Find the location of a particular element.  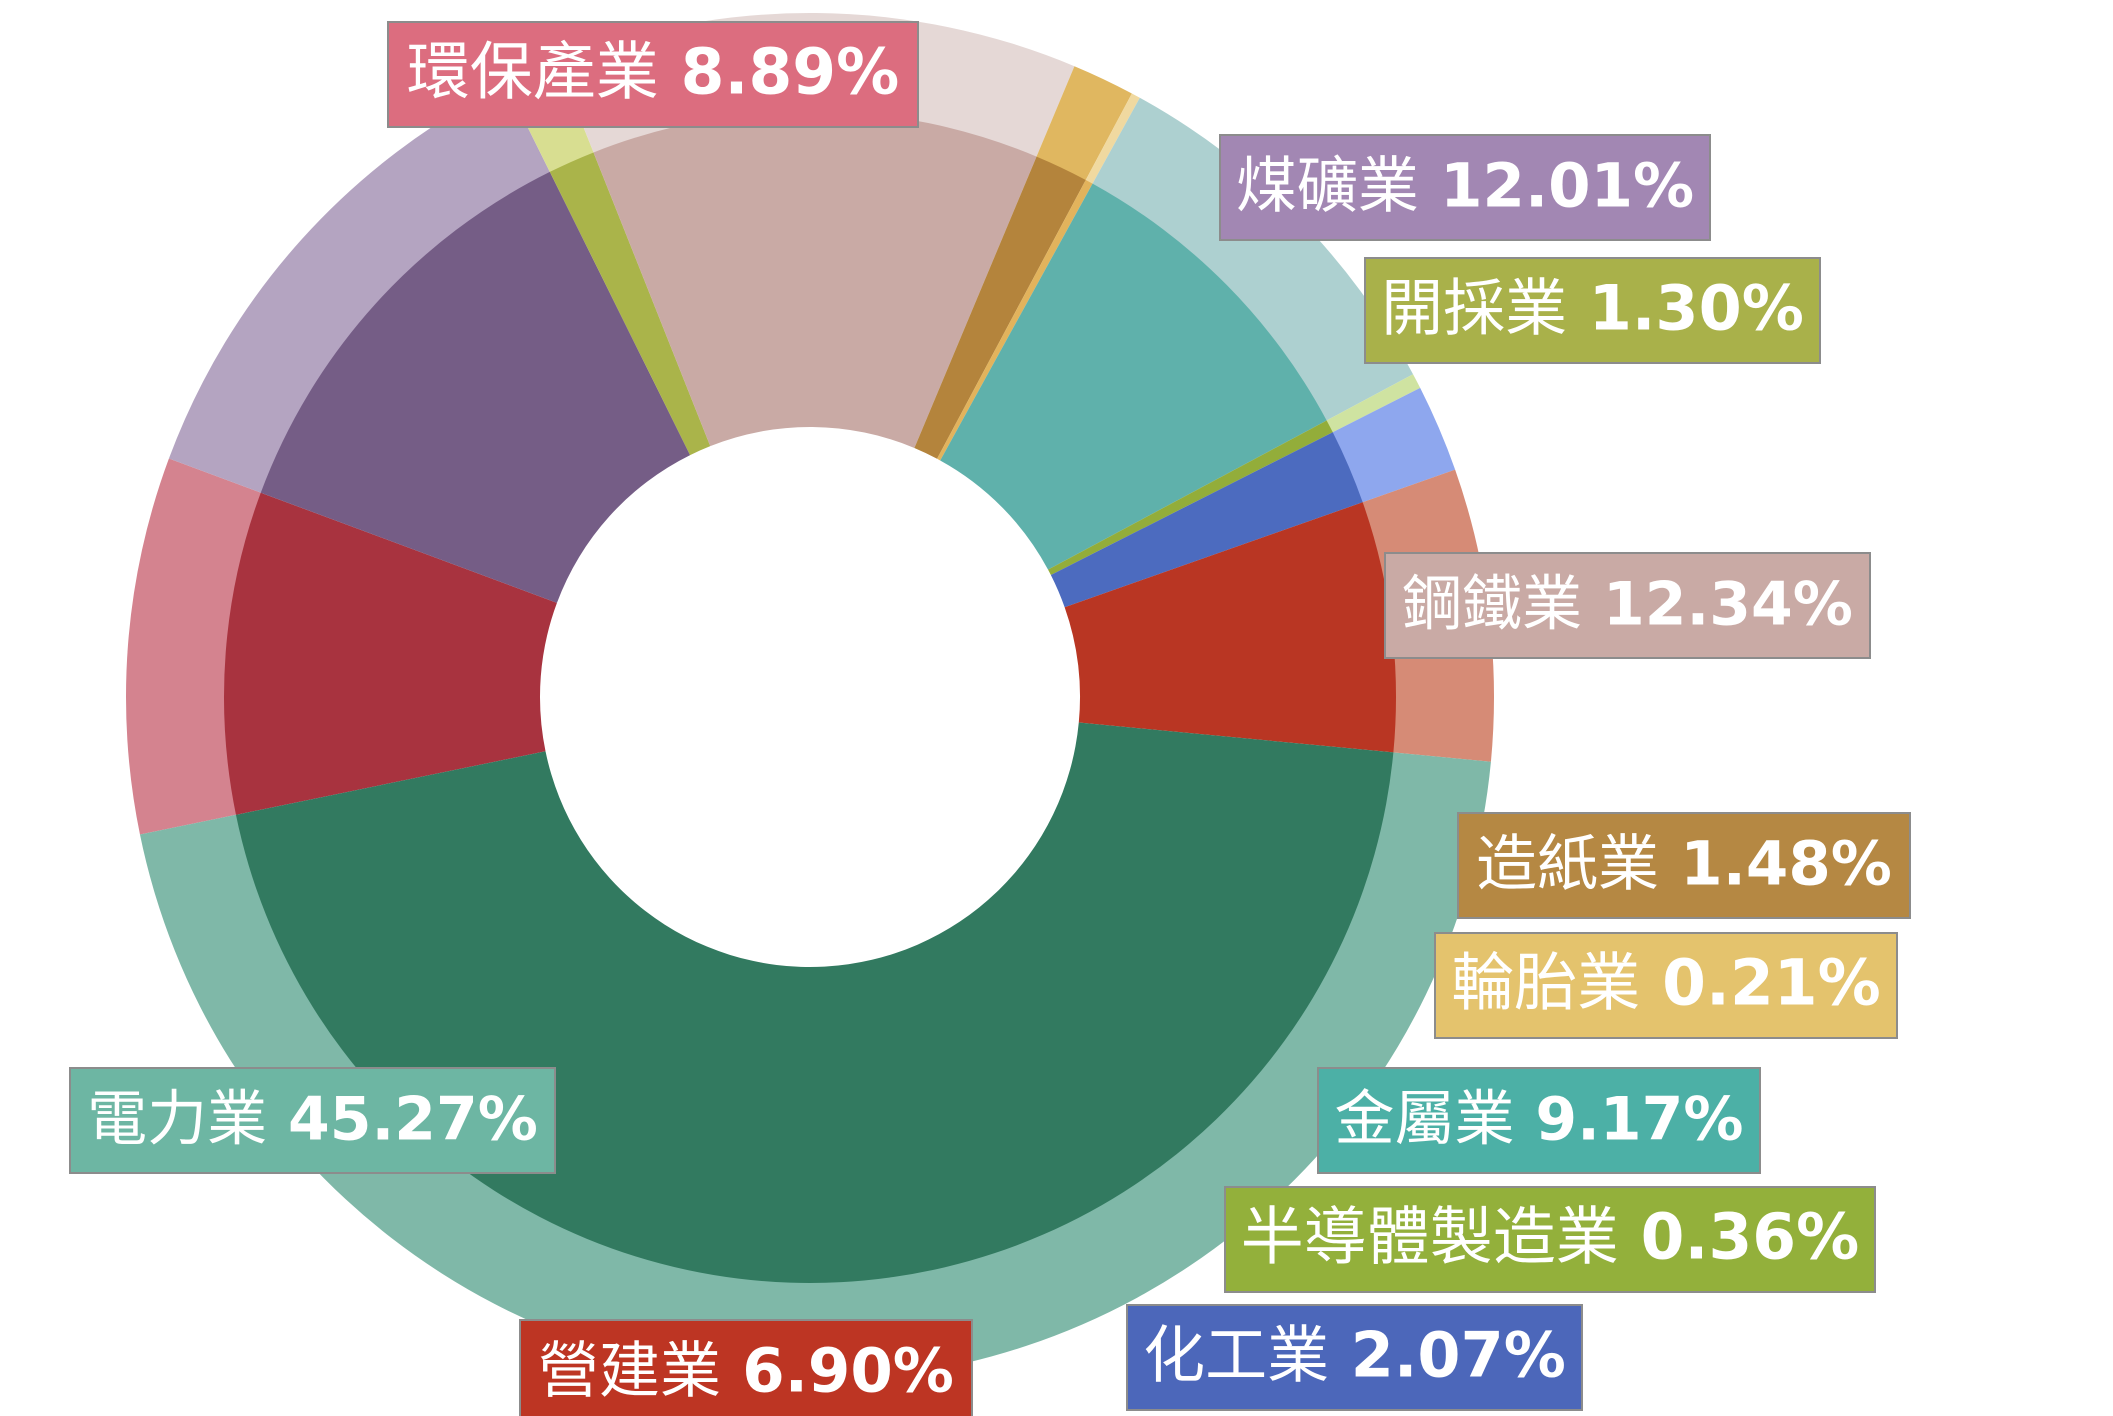

value-label: 1.30% is located at coordinates (1685, 308).